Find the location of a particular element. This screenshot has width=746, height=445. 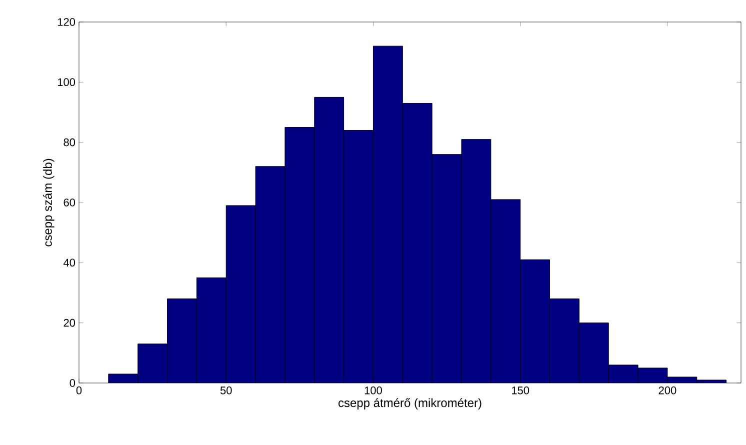

y-tick-label: 40 is located at coordinates (69, 262).